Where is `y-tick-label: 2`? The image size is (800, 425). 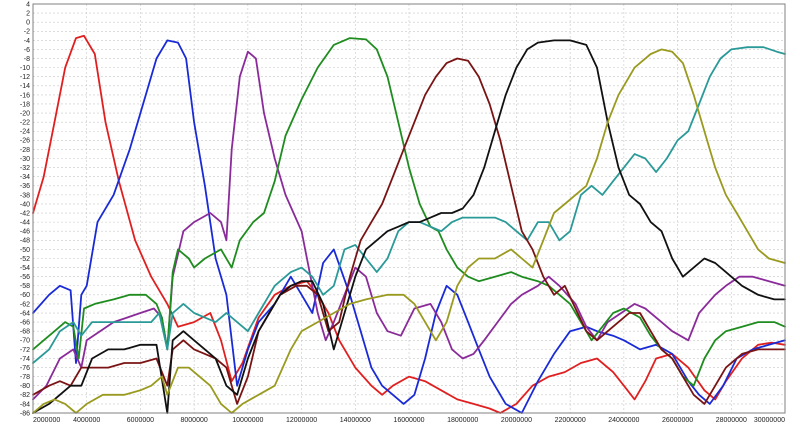
y-tick-label: 2 is located at coordinates (28, 13).